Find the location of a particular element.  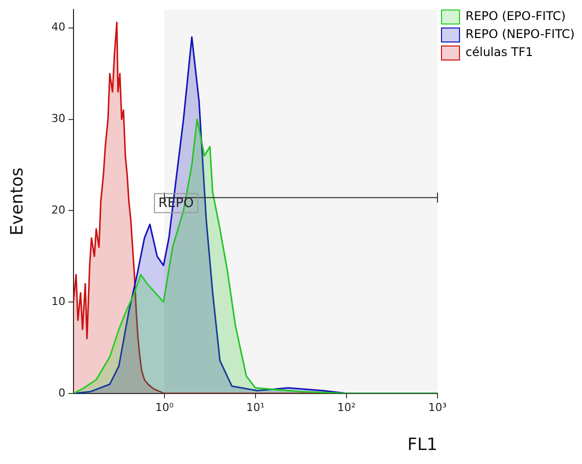

x-axis-title: FL1 is located at coordinates (422, 445).